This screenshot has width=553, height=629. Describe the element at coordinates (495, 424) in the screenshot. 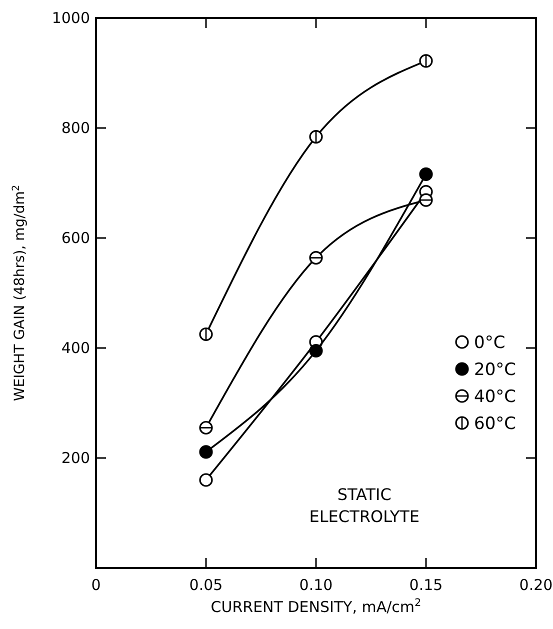

I see `legend-label: 60°C` at that location.